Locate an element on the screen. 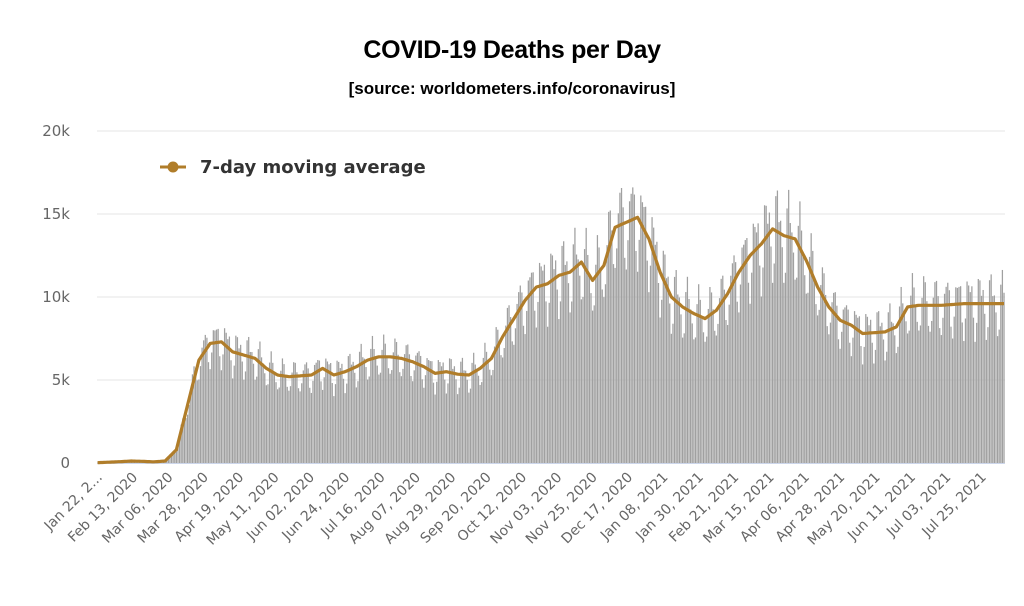  y-axis-ticks: 0 5k 10k 15k 20k is located at coordinates (56, 297).